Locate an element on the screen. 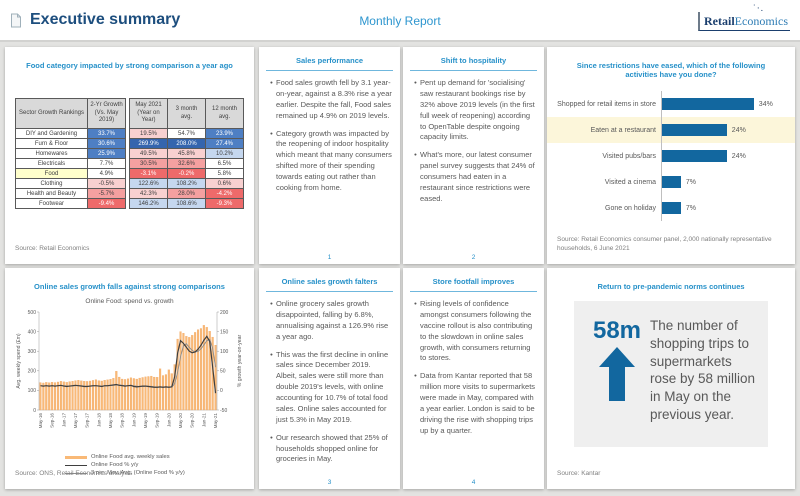 Image resolution: width=800 pixels, height=496 pixels. svg-text: May-16 is located at coordinates (39, 421).